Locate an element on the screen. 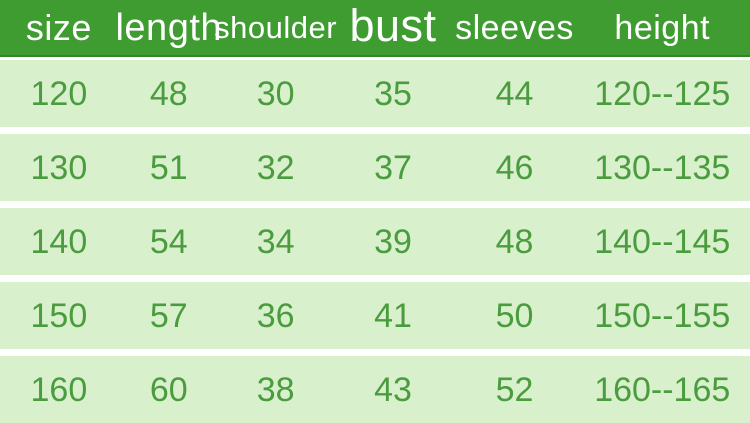 The width and height of the screenshot is (750, 423). cell-height: 160--165 is located at coordinates (662, 389).